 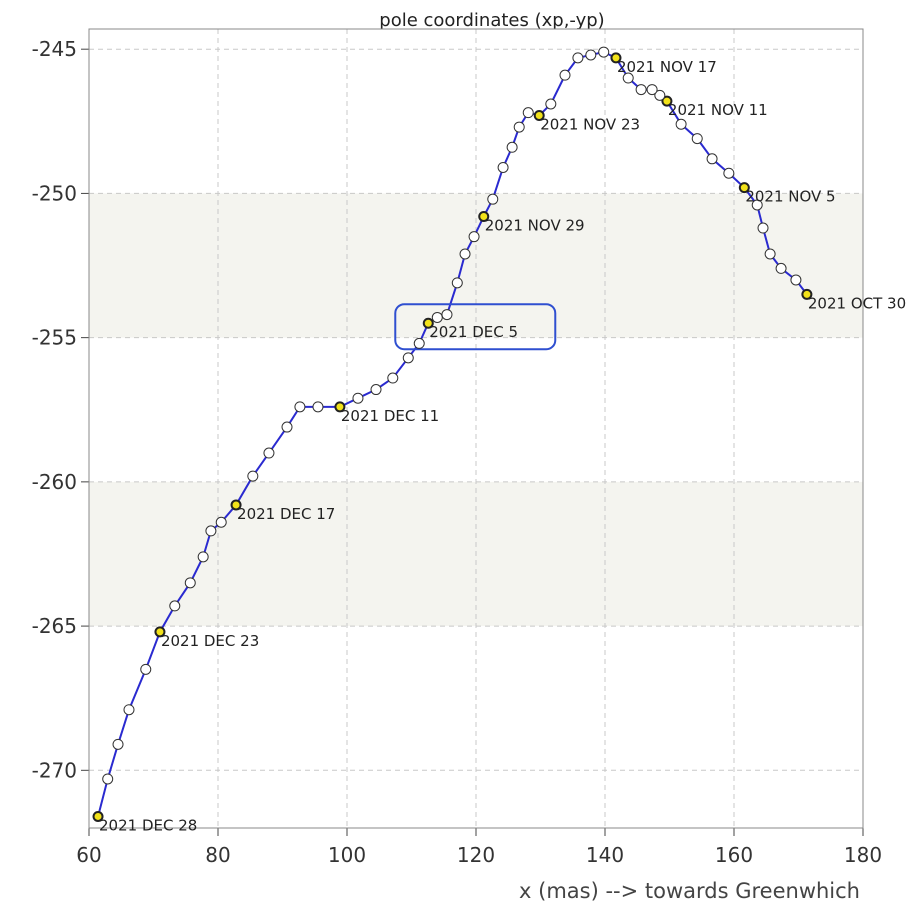 I want to click on y-tick-label: -255, so click(x=54, y=338).